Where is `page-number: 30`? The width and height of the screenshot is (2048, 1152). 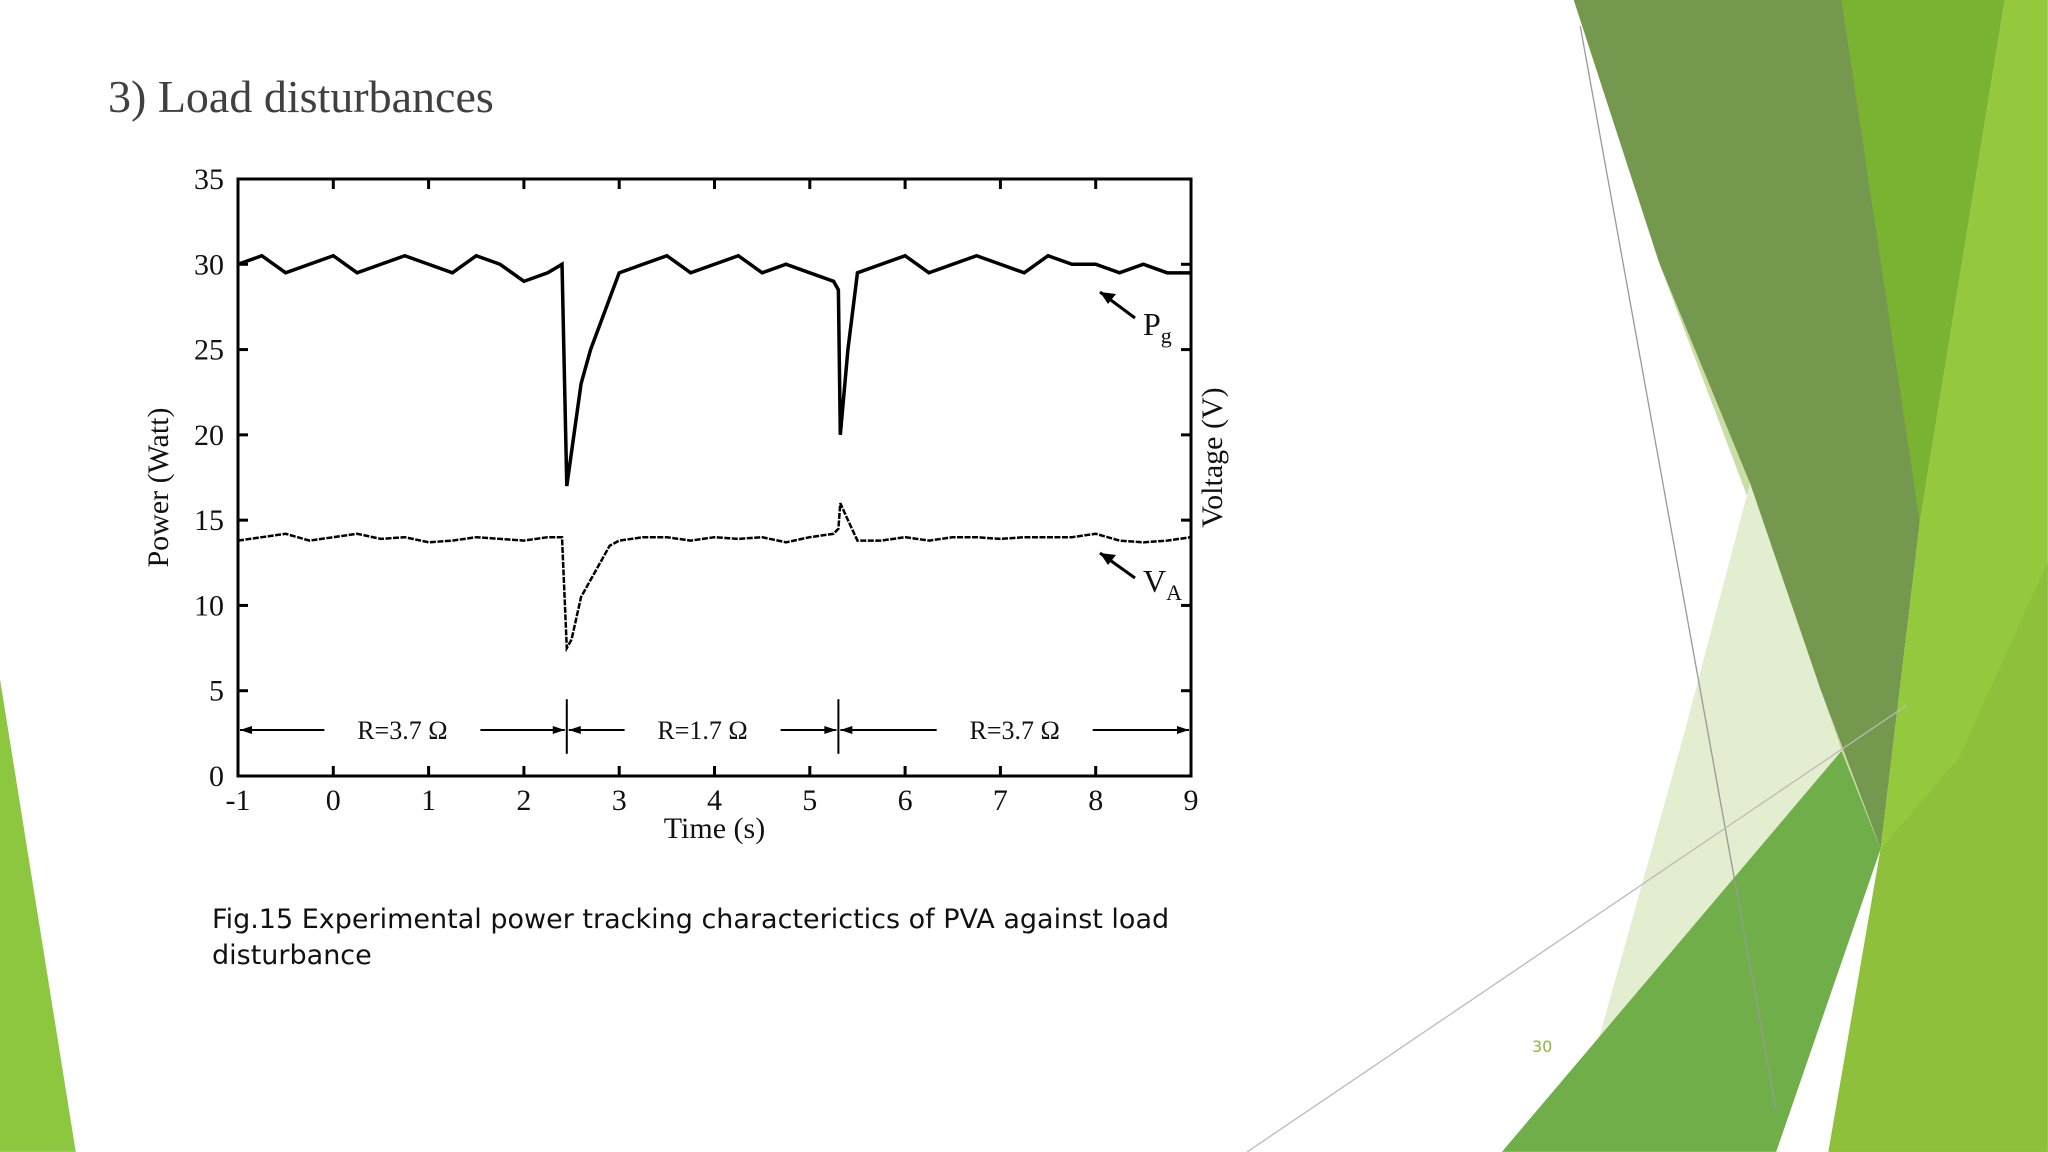 page-number: 30 is located at coordinates (1542, 1046).